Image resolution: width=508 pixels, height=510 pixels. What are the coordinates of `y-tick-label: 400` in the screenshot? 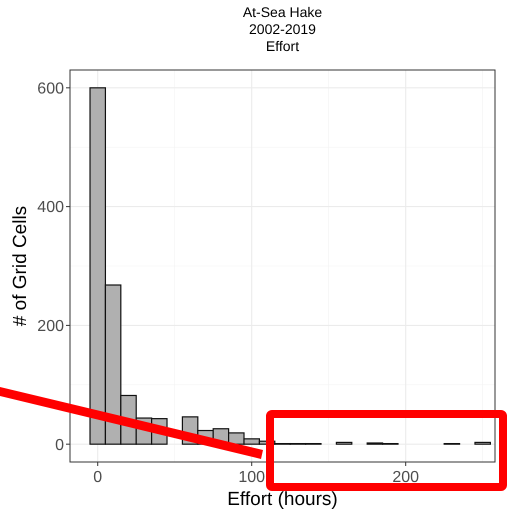 It's located at (50, 207).